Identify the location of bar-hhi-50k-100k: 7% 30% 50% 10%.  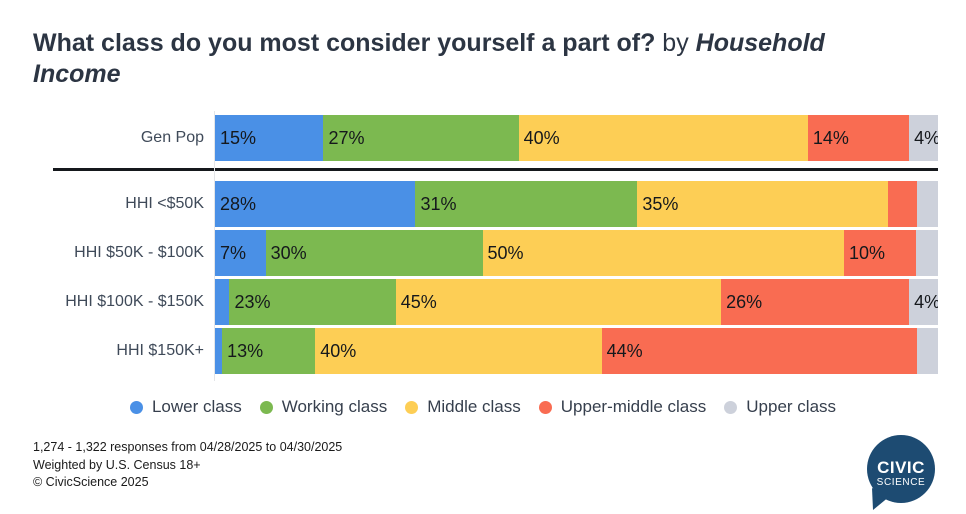
(576, 253).